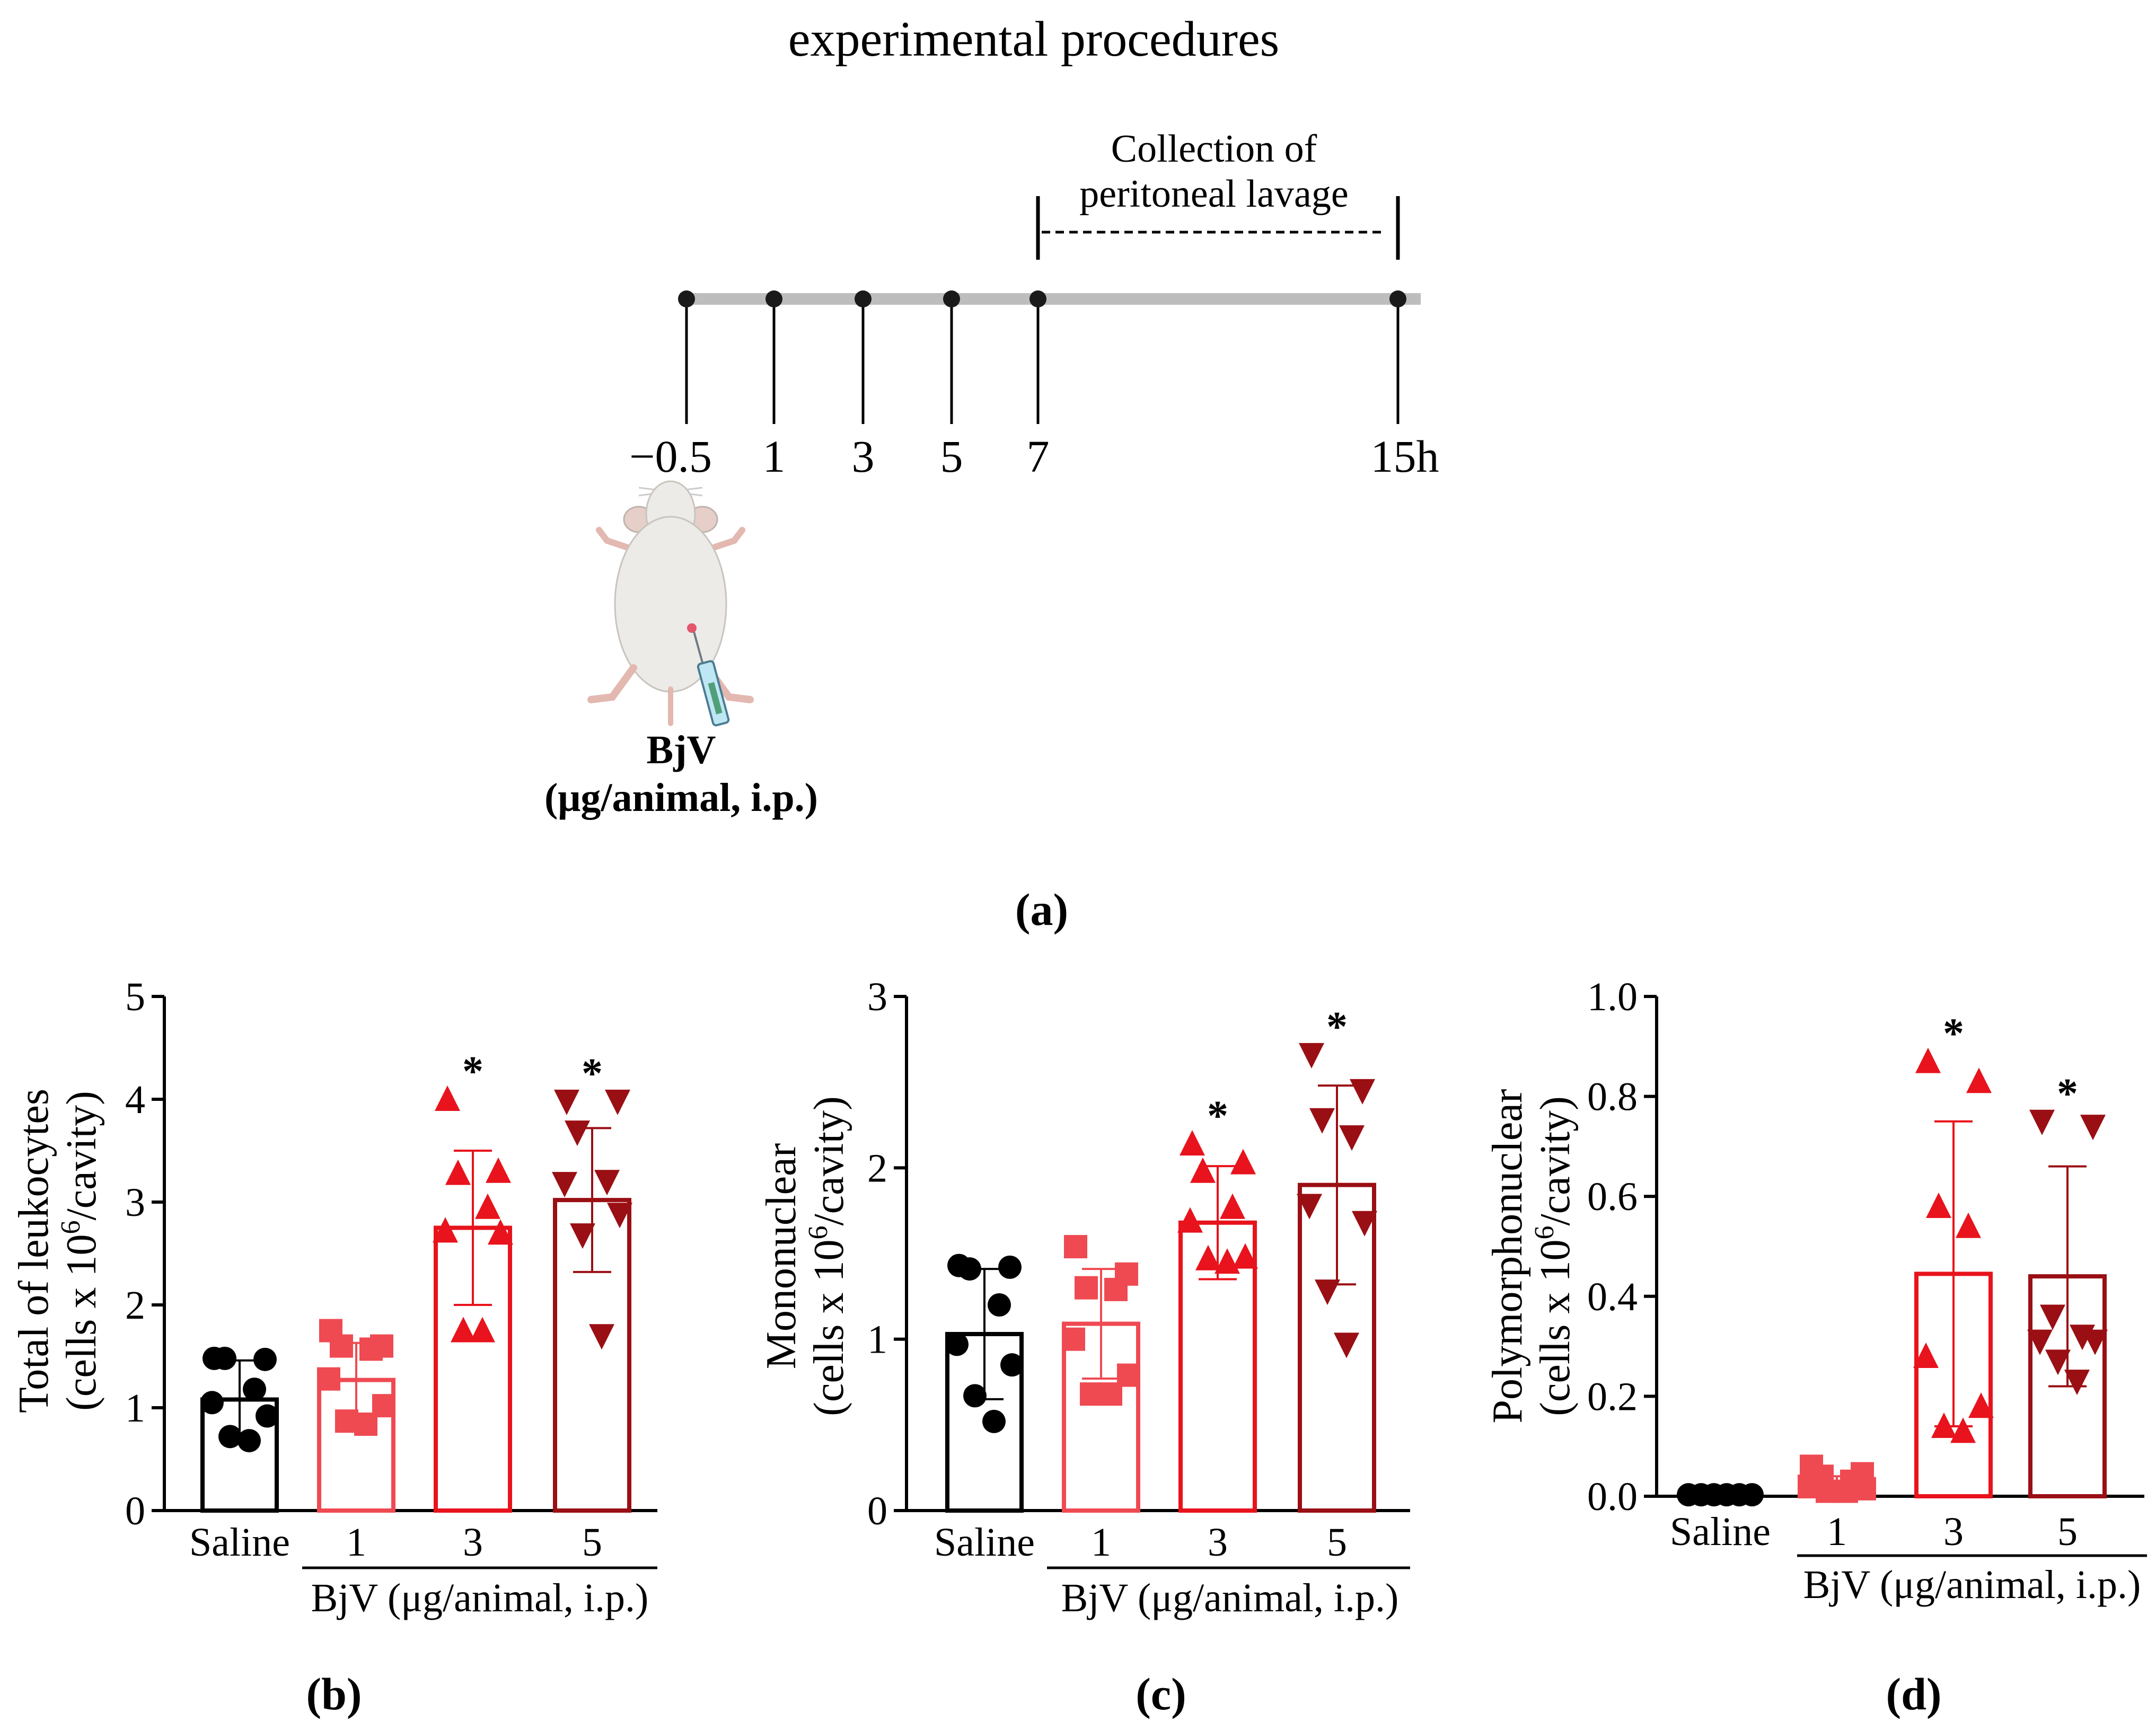  Describe the element at coordinates (1218, 1542) in the screenshot. I see `category-label-3: 3` at that location.